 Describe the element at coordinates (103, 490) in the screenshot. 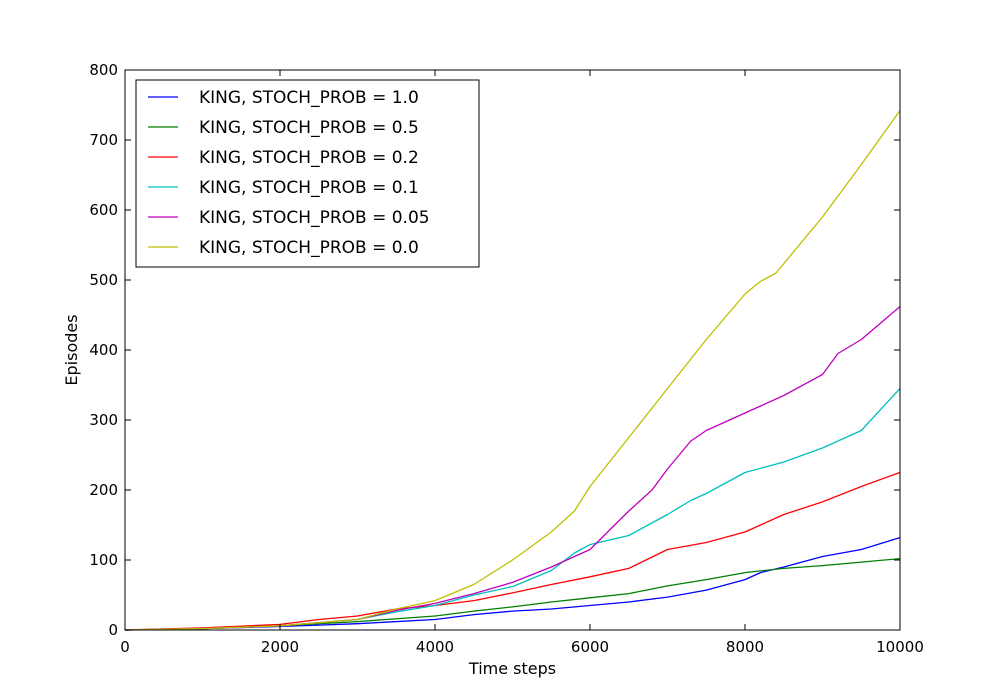

I see `y-tick-label: 200` at that location.